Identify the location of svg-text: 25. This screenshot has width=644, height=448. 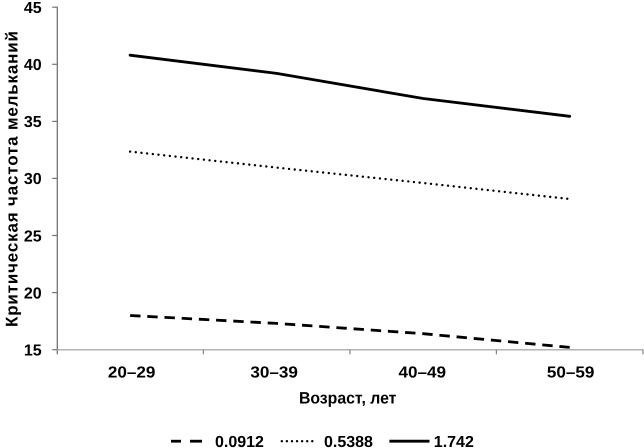
(33, 236).